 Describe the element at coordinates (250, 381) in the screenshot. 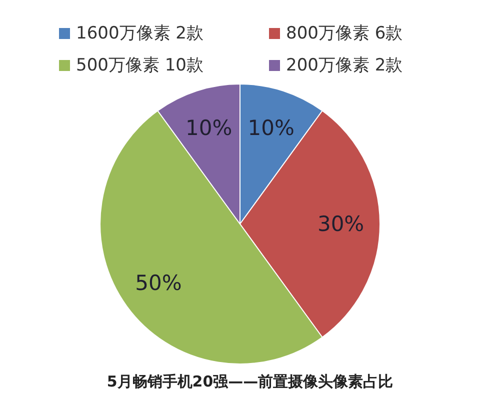

I see `text: 5月畅销手机20强——前置摄像头像素占比` at that location.